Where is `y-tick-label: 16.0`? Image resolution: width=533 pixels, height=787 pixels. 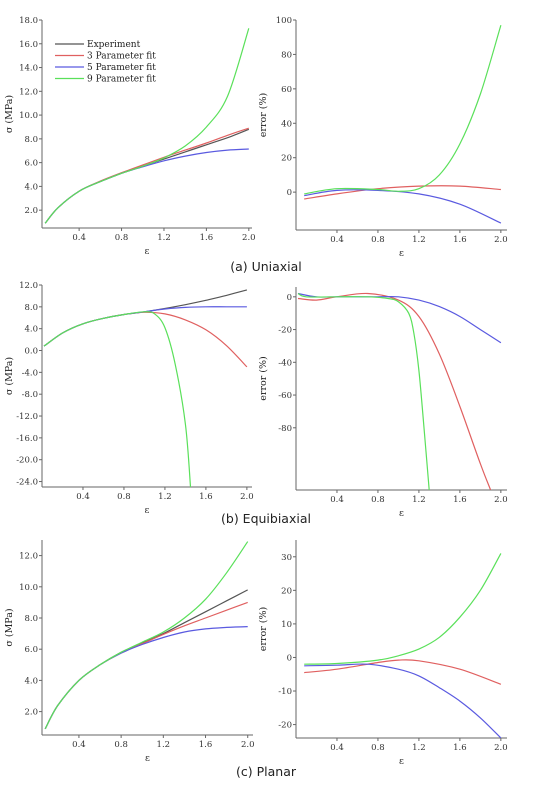
y-tick-label: 16.0 is located at coordinates (28, 45).